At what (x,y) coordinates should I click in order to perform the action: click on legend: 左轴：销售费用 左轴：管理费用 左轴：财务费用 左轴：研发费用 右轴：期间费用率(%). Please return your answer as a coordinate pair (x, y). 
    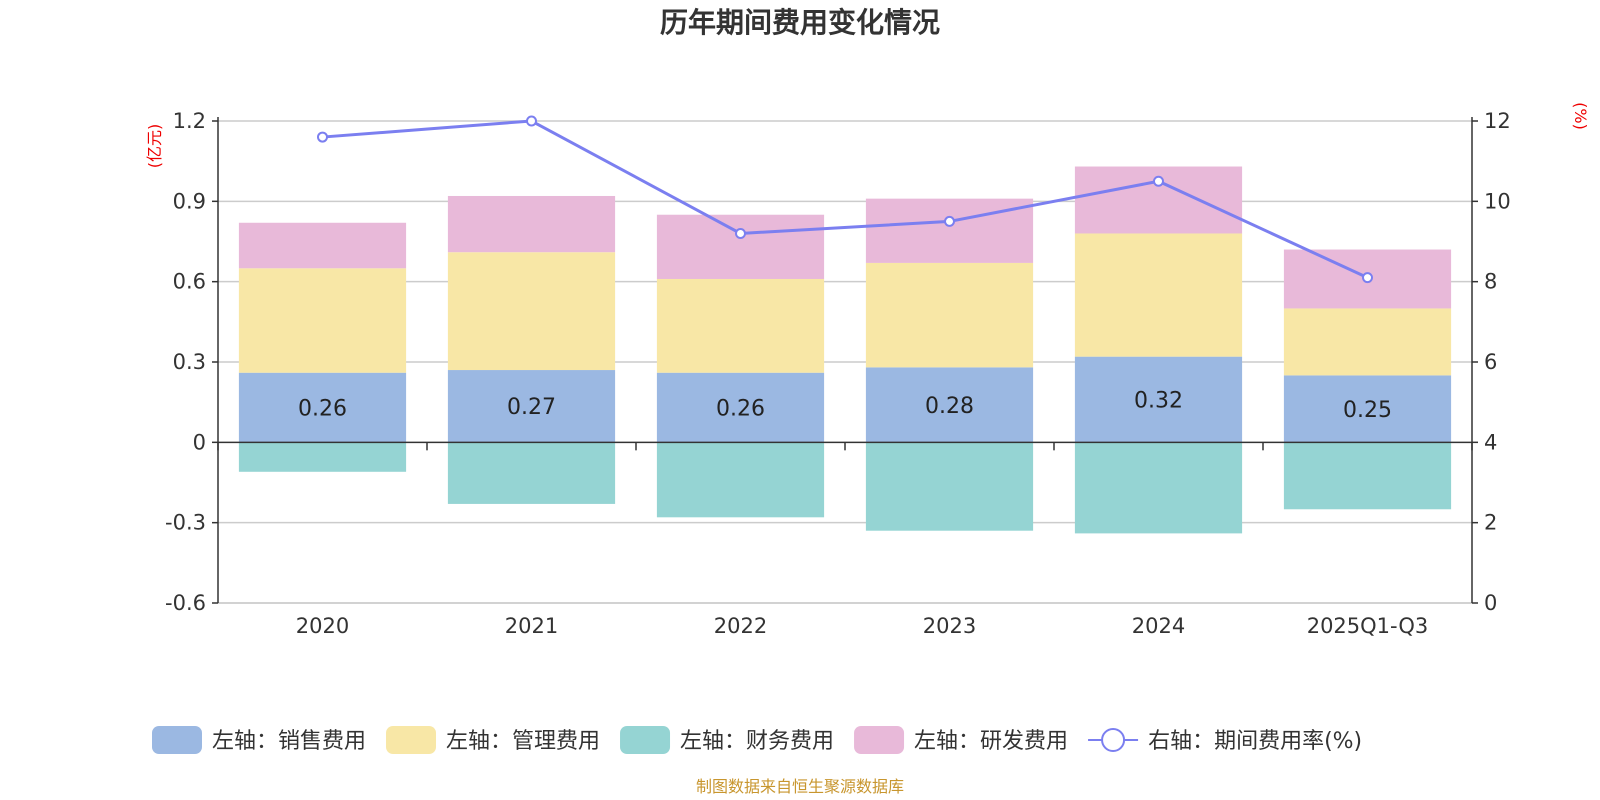
    Looking at the image, I should click on (757, 740).